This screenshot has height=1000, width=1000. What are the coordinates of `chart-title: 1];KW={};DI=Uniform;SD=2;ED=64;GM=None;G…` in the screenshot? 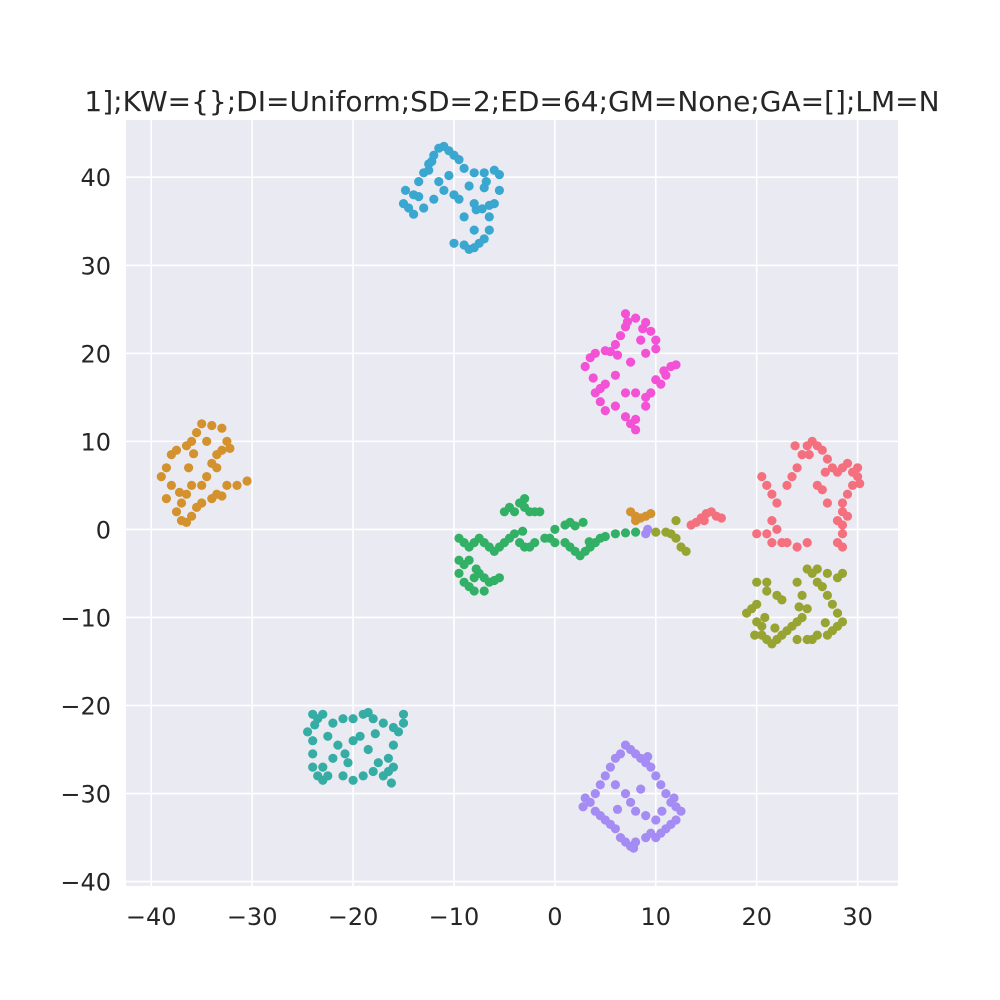 It's located at (511, 101).